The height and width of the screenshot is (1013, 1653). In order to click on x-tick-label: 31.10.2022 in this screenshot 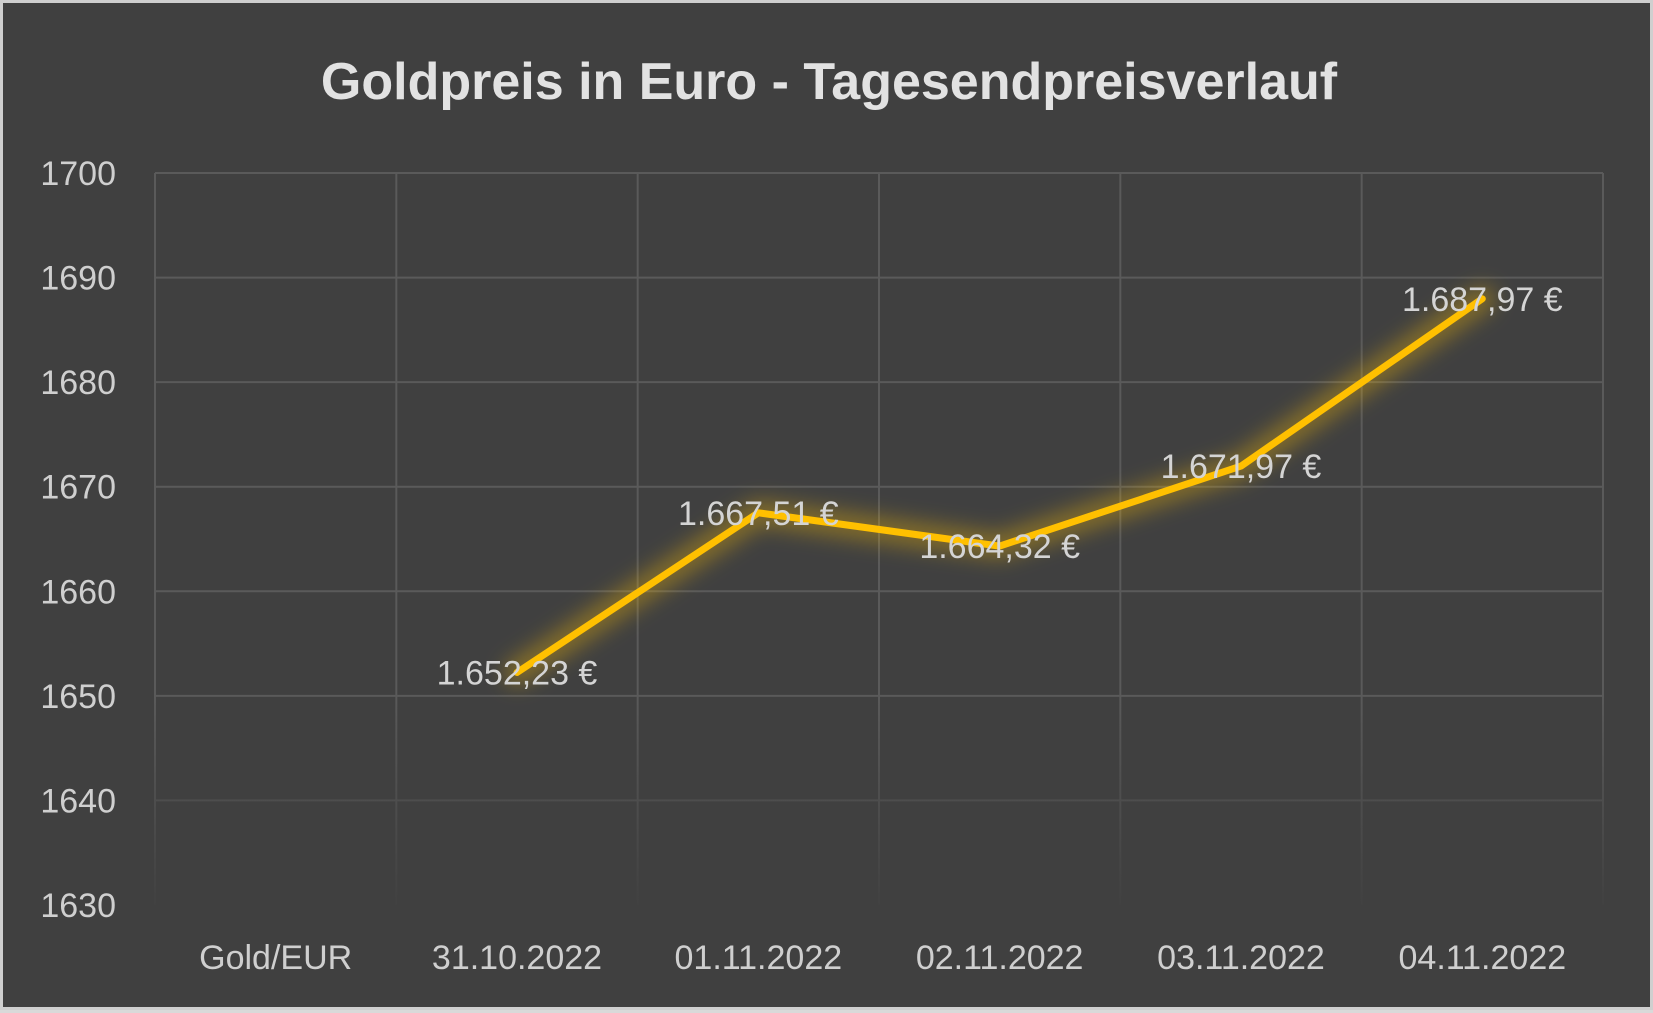, I will do `click(517, 958)`.